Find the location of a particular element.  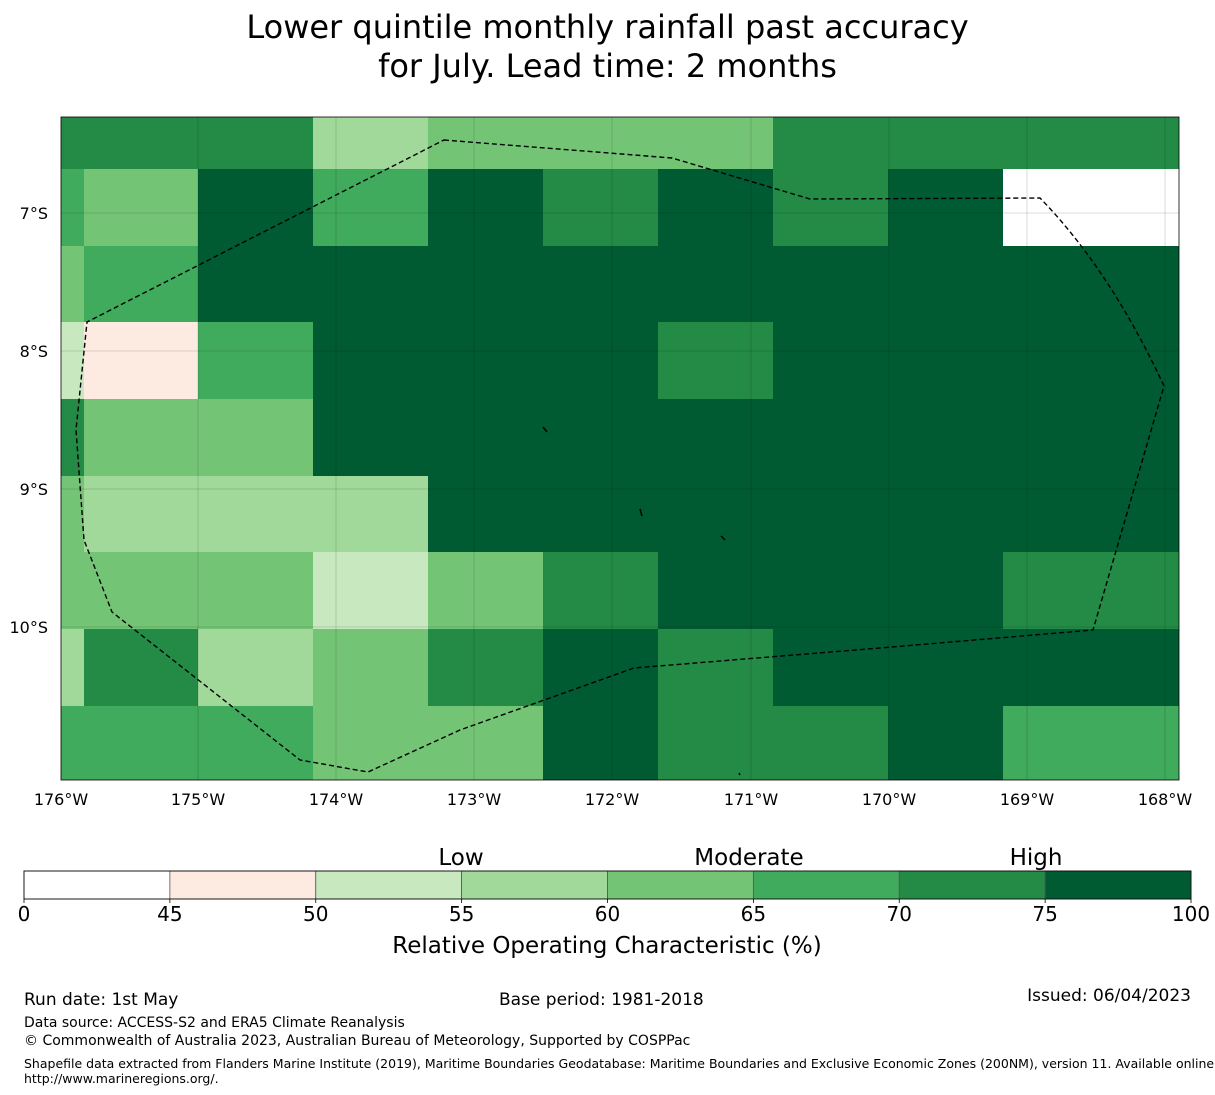

colorbar-tick-labels: 0 45 50 55 60 65 70 75 100 is located at coordinates (614, 912).